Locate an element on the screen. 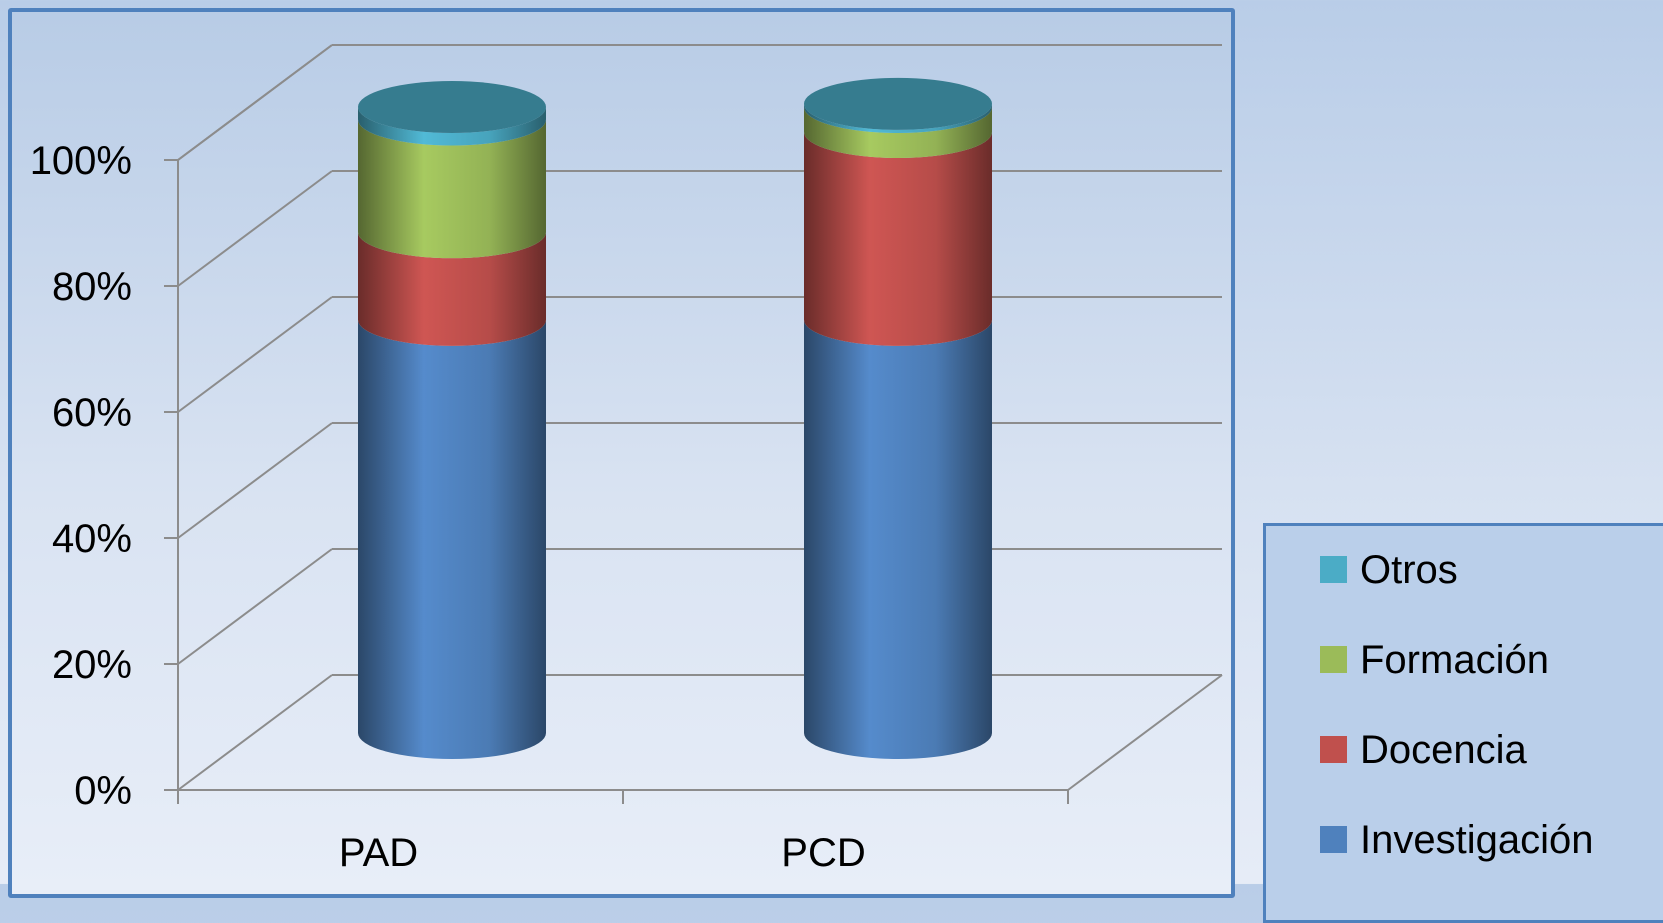 The width and height of the screenshot is (1663, 923). y-tick-label: 100% is located at coordinates (81, 161).